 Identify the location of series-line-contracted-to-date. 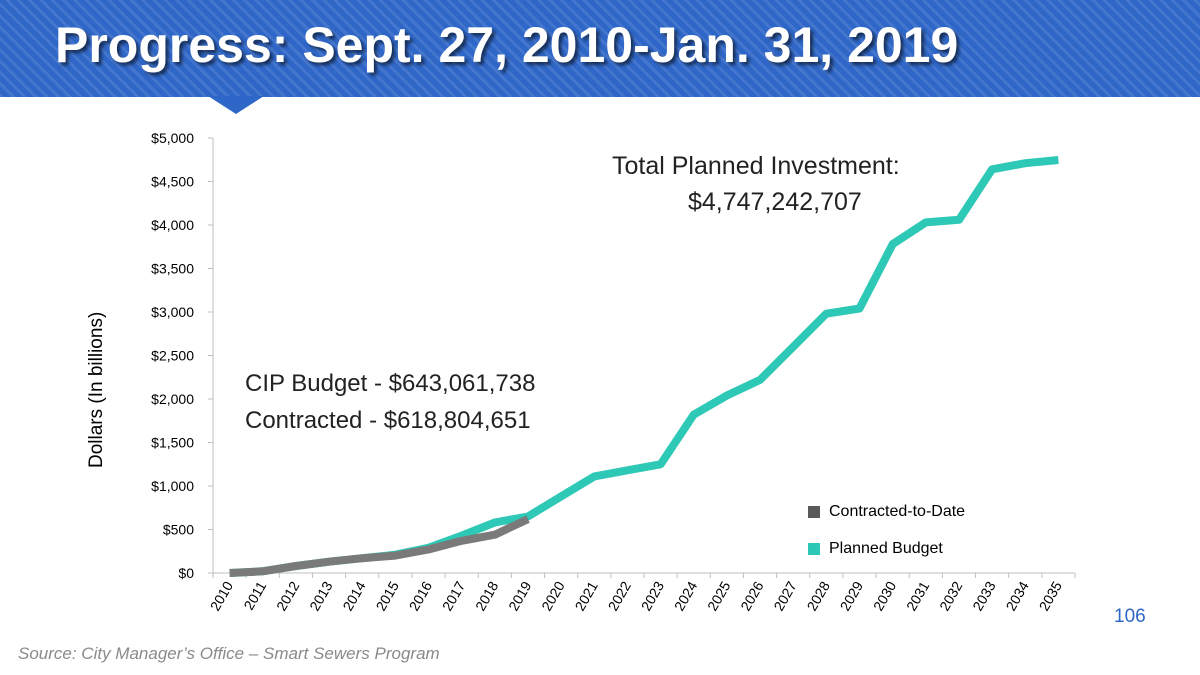
(379, 546).